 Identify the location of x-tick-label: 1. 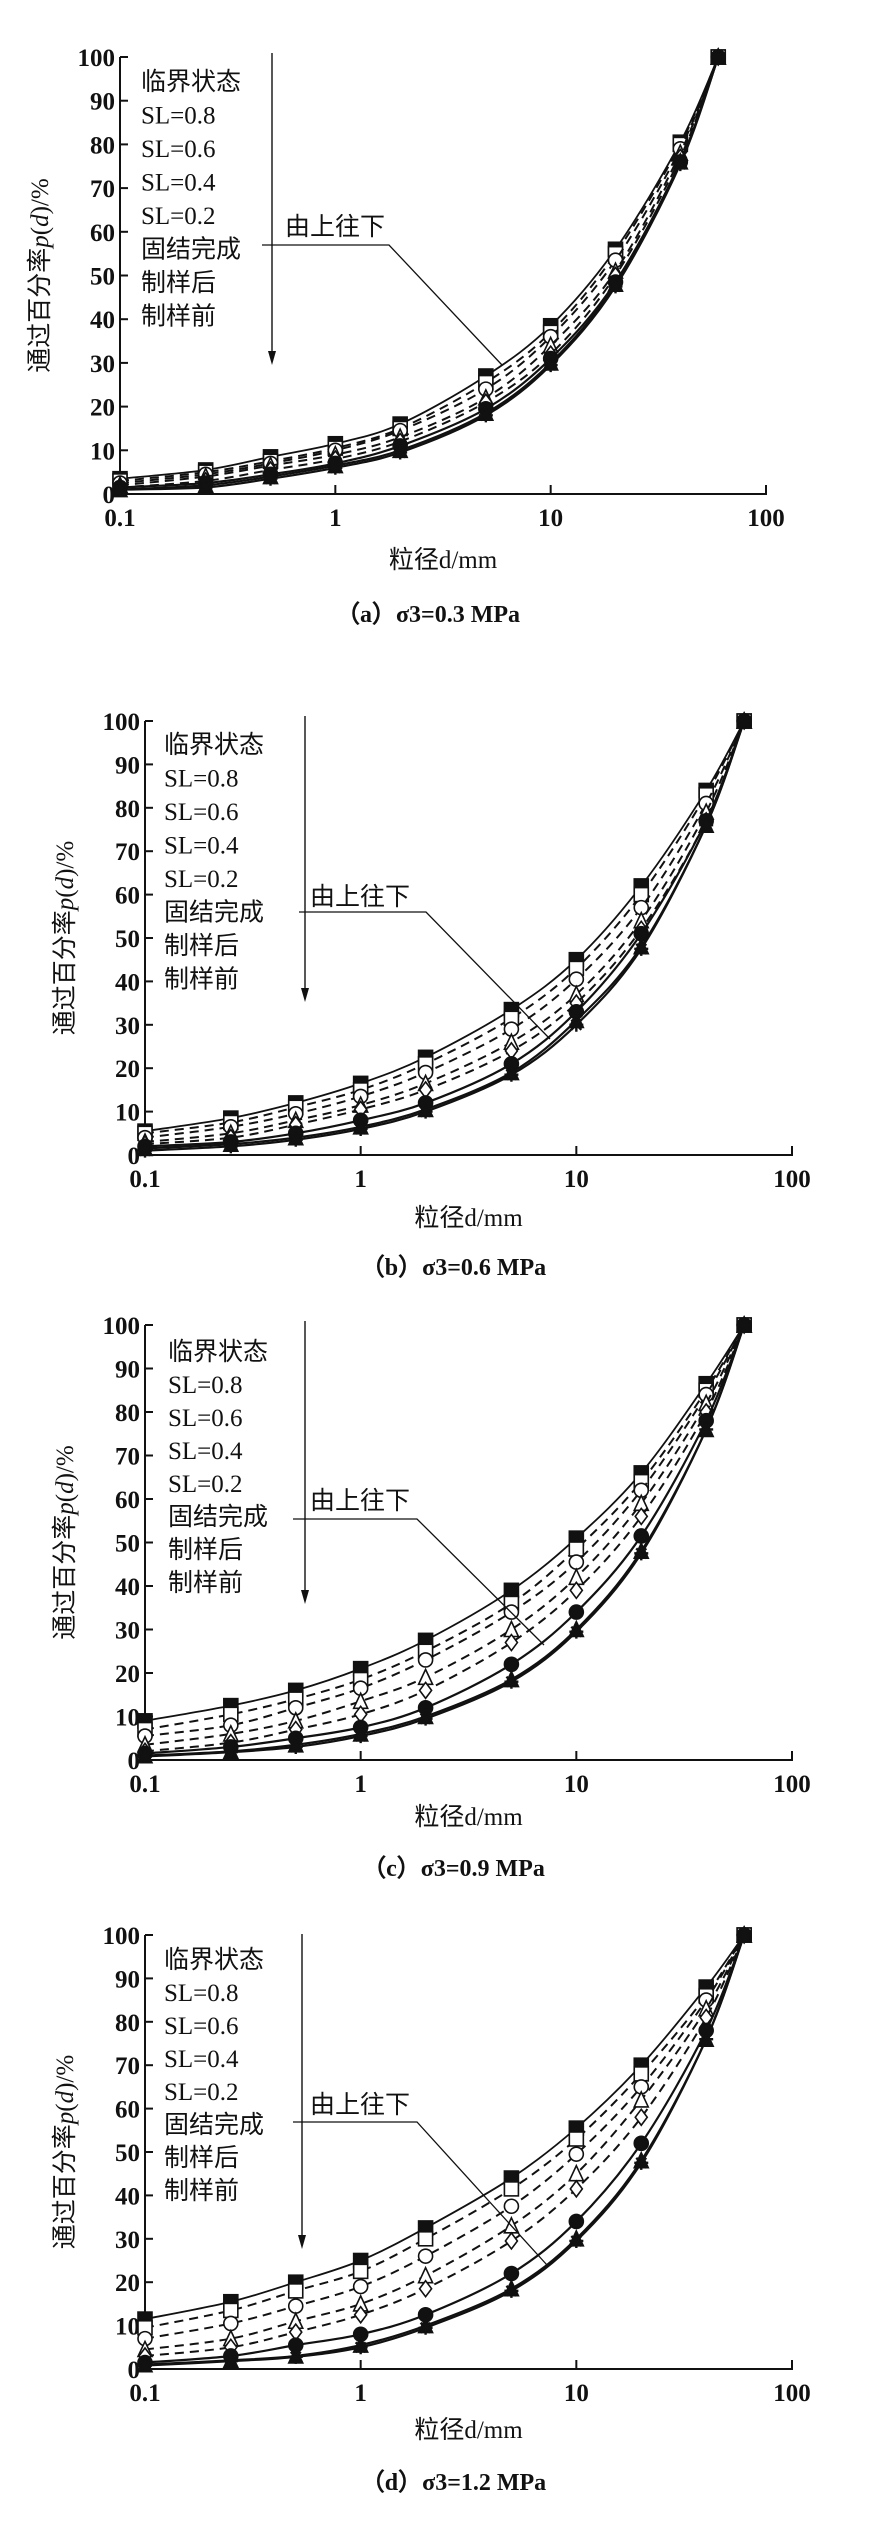
(360, 1784).